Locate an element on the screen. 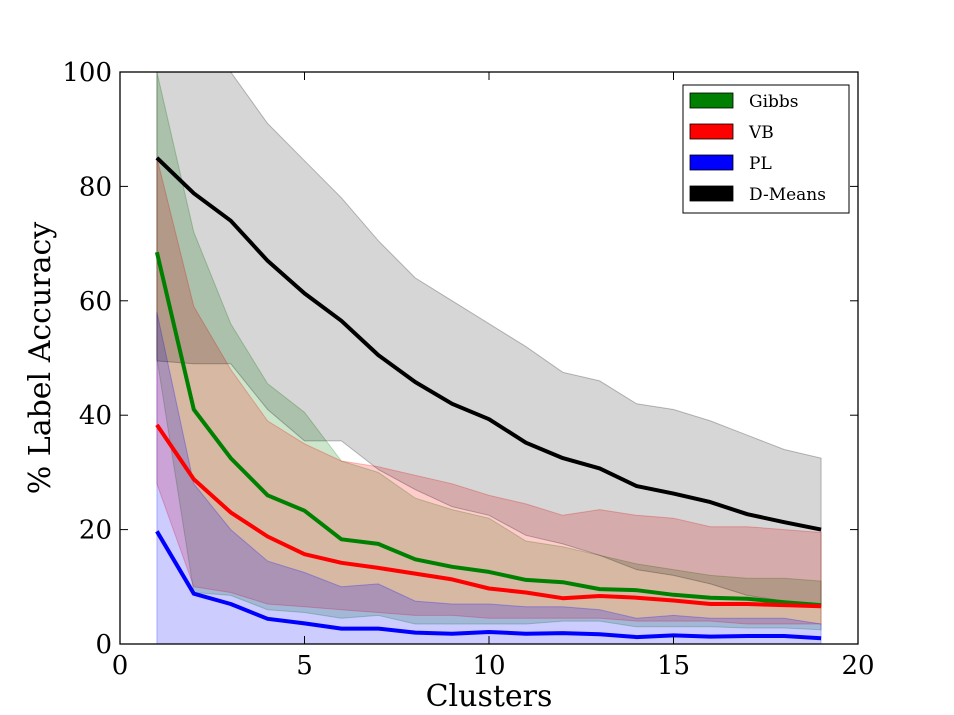  legend-label-pl: PL is located at coordinates (760, 164).